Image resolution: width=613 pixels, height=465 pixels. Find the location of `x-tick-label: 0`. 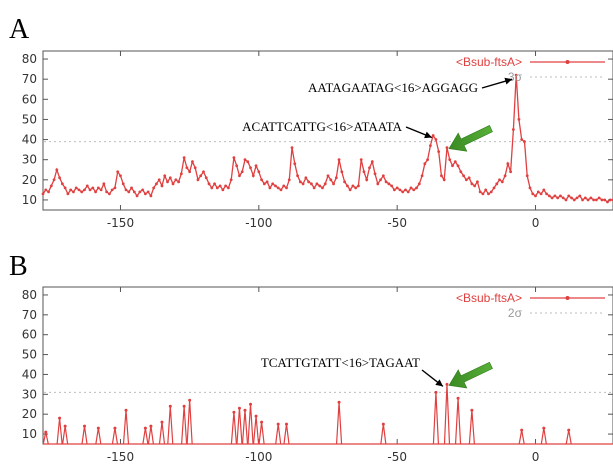

x-tick-label: 0 is located at coordinates (536, 457).